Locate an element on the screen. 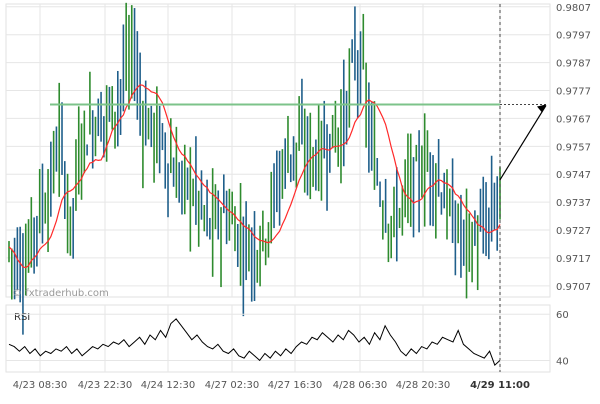 Image resolution: width=600 pixels, height=404 pixels. x-tick-label: 4/27 02:30 is located at coordinates (232, 385).